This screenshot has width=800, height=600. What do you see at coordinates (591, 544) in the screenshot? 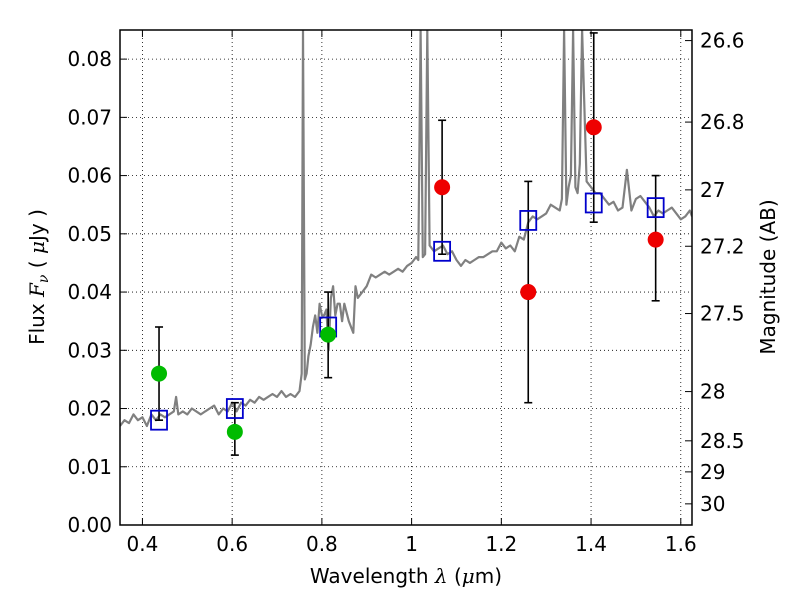
I see `x-tick-label: 1.4` at bounding box center [591, 544].